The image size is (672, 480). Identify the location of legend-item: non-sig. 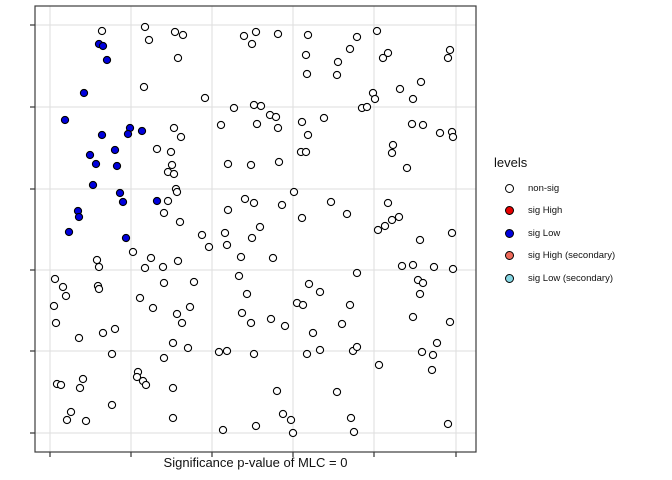
(581, 188).